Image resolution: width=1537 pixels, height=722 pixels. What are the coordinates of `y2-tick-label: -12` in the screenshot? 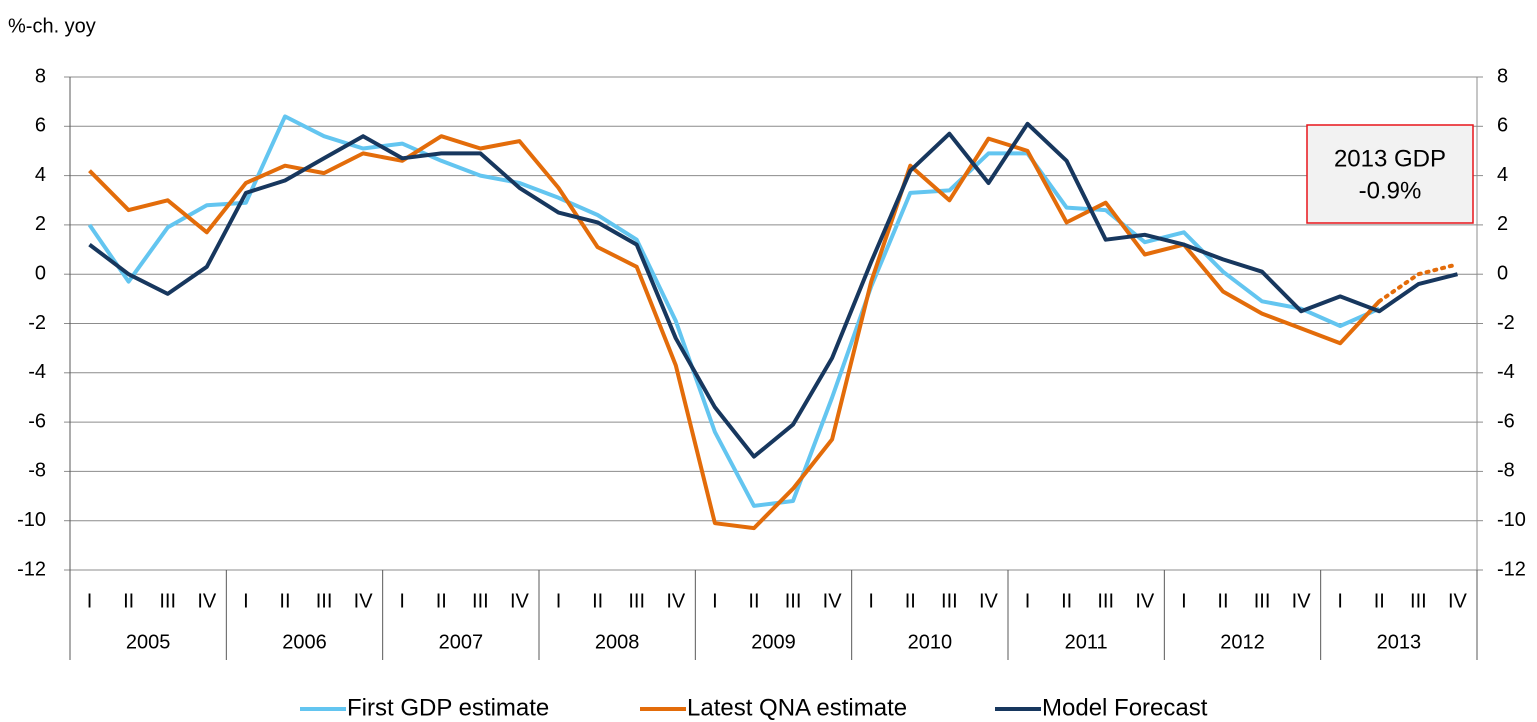 It's located at (1511, 569).